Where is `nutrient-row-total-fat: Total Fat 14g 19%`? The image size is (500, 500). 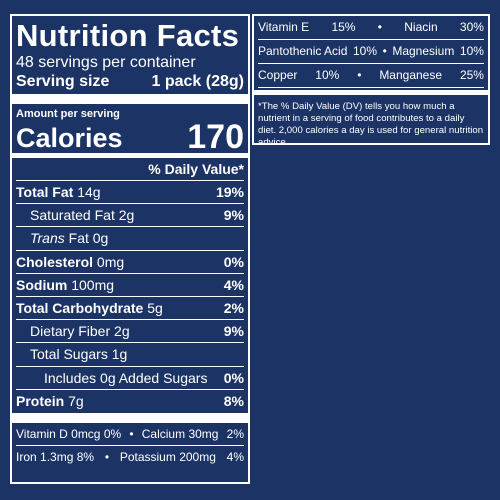
nutrient-row-total-fat: Total Fat 14g 19% is located at coordinates (130, 193).